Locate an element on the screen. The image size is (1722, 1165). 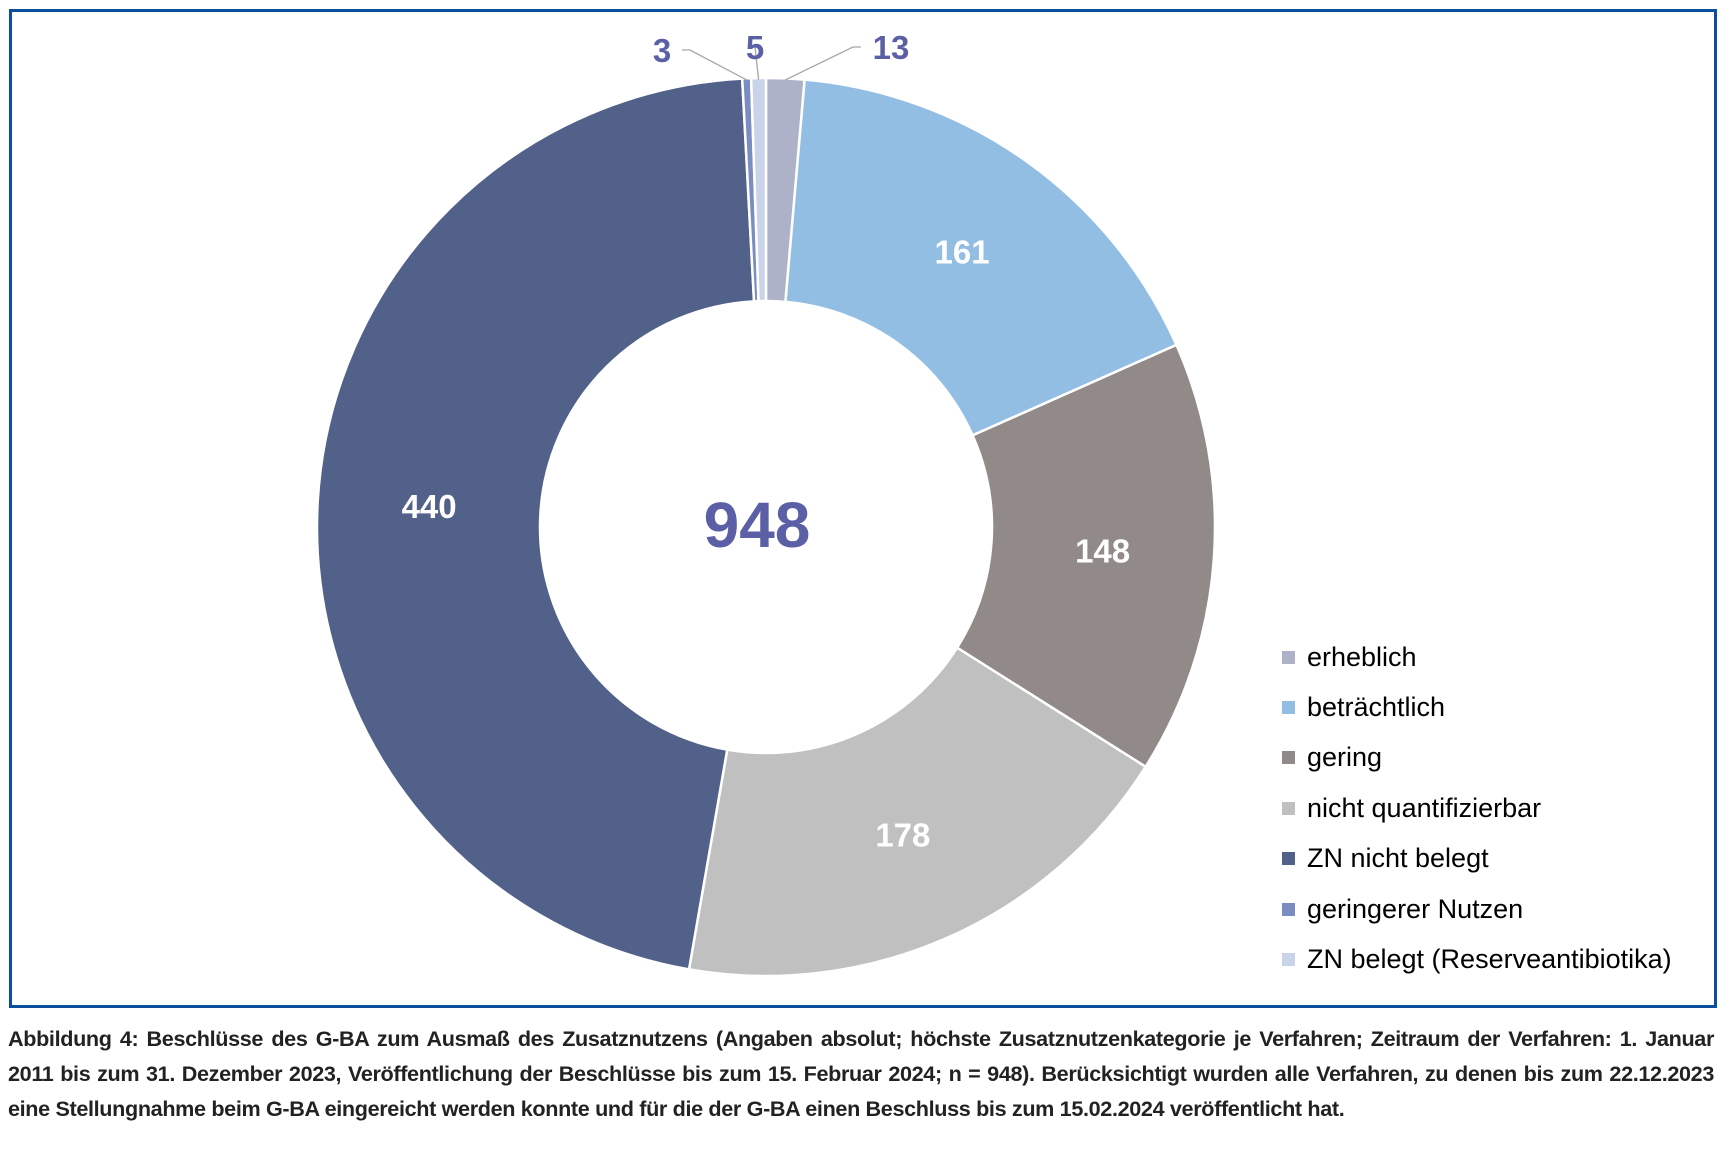
data-label: 440 is located at coordinates (429, 506).